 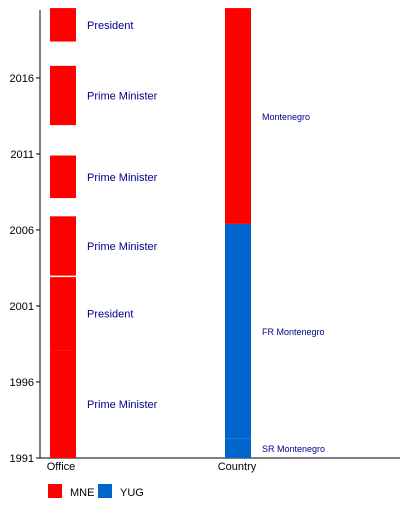 What do you see at coordinates (22, 155) in the screenshot?
I see `y-tick-label-2011: 2011` at bounding box center [22, 155].